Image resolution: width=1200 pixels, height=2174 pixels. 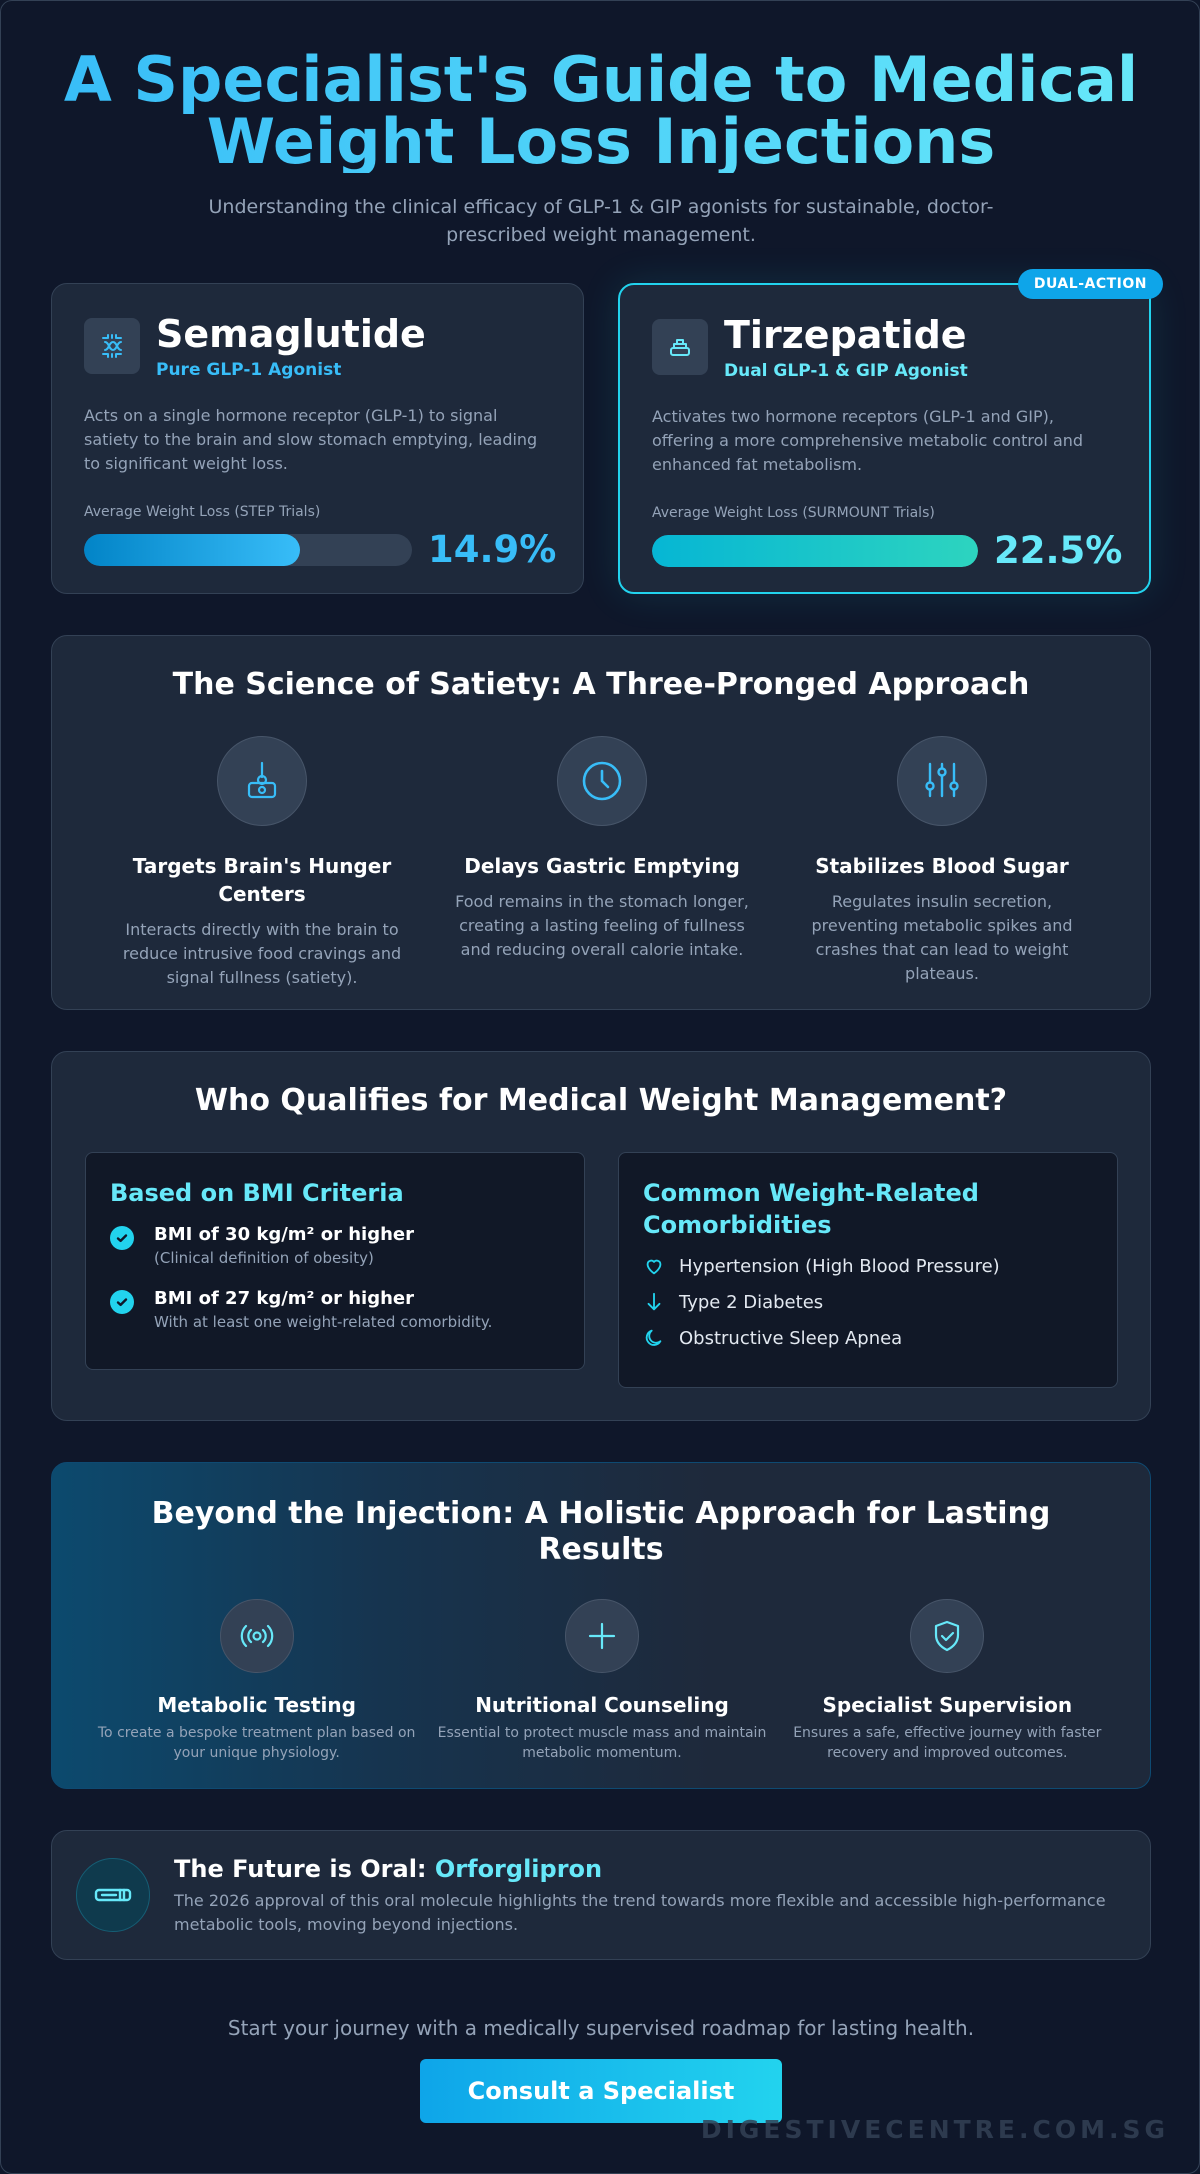 What do you see at coordinates (649, 1869) in the screenshot?
I see `future-title: The Future is Oral: Orforglipron` at bounding box center [649, 1869].